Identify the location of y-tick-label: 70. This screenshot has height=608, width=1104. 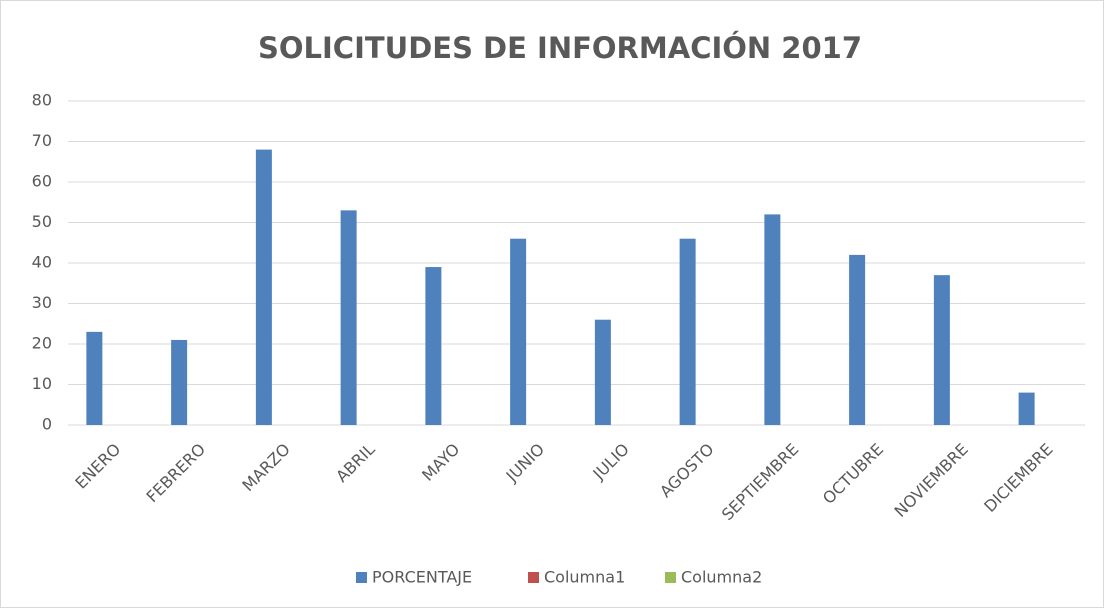
(42, 140).